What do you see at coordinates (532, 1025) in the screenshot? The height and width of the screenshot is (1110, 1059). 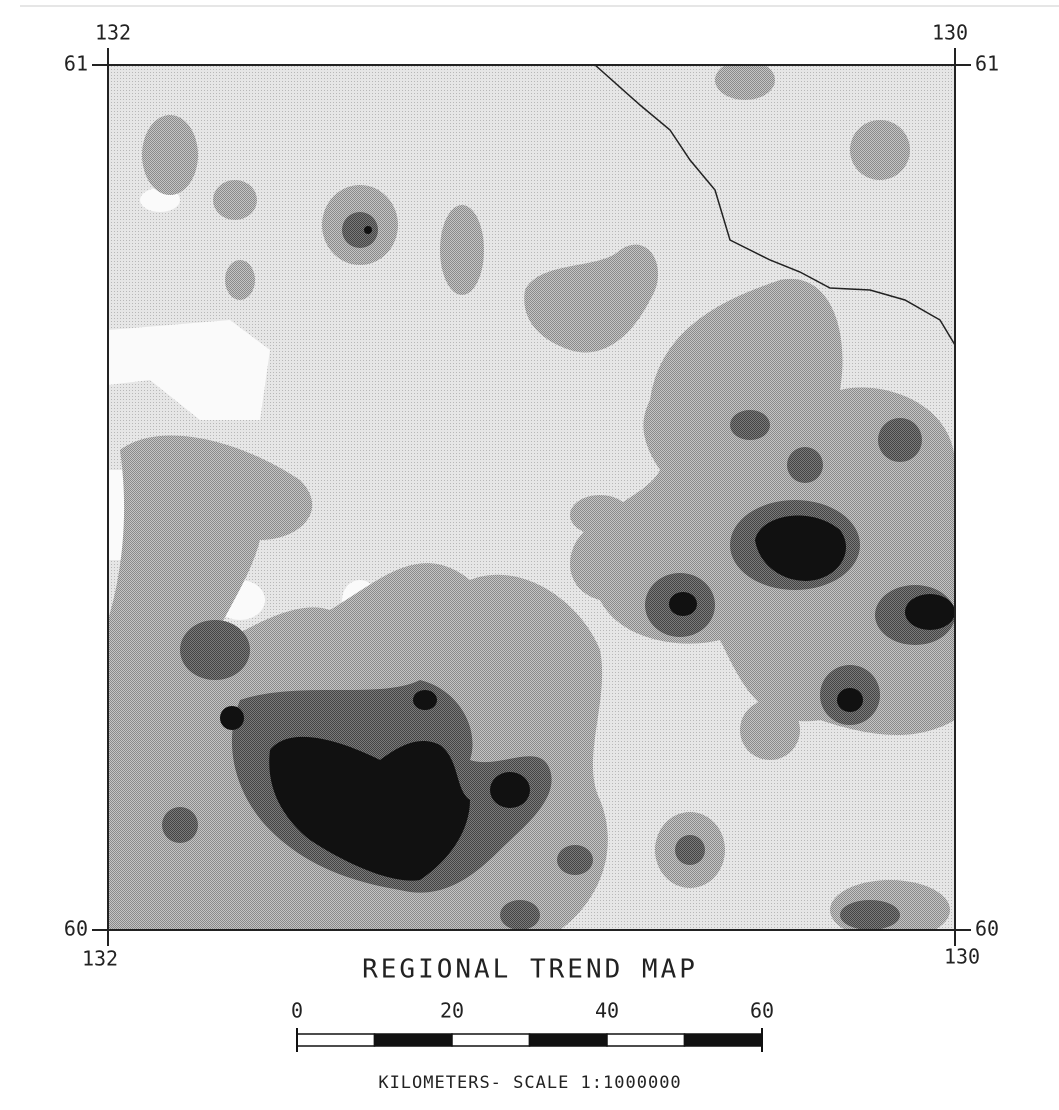 I see `scale-bar: 0 20 40 60` at bounding box center [532, 1025].